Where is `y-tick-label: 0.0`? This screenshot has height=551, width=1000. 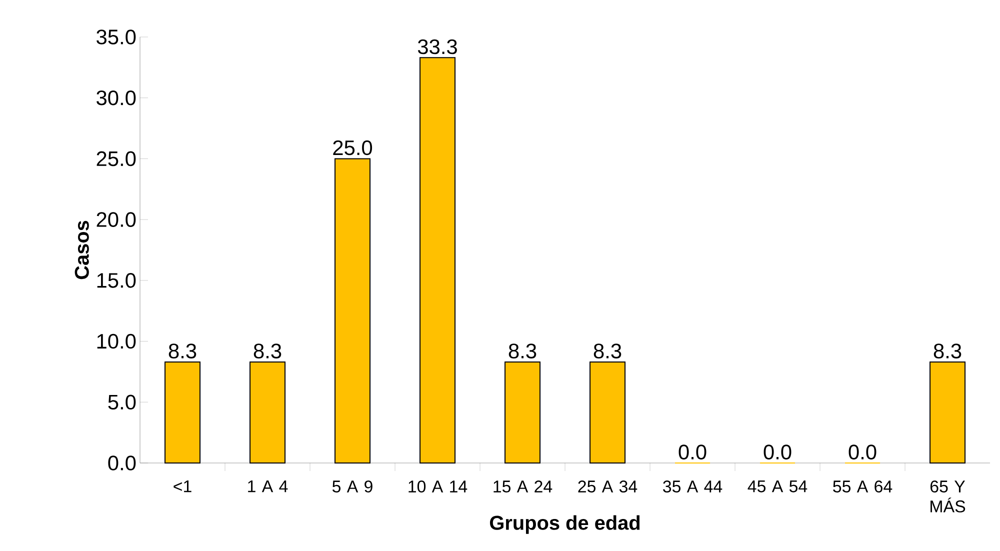
y-tick-label: 0.0 is located at coordinates (122, 463).